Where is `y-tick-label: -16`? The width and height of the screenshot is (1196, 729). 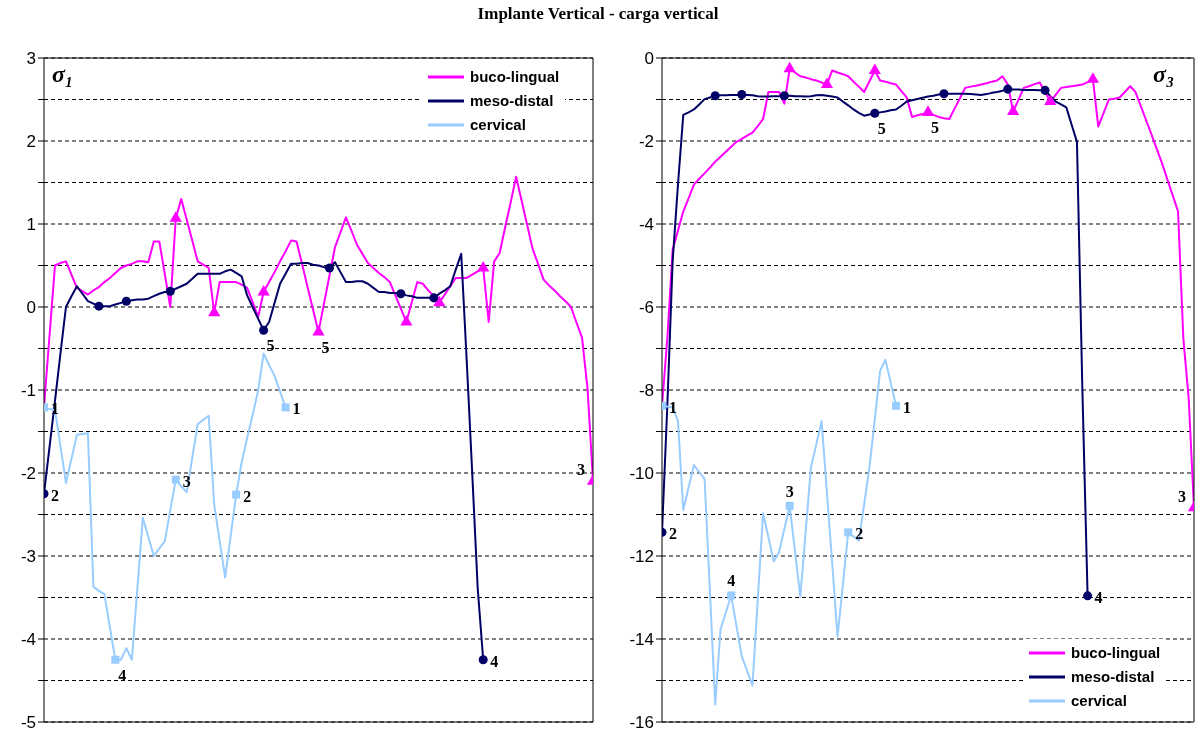
y-tick-label: -16 is located at coordinates (641, 721).